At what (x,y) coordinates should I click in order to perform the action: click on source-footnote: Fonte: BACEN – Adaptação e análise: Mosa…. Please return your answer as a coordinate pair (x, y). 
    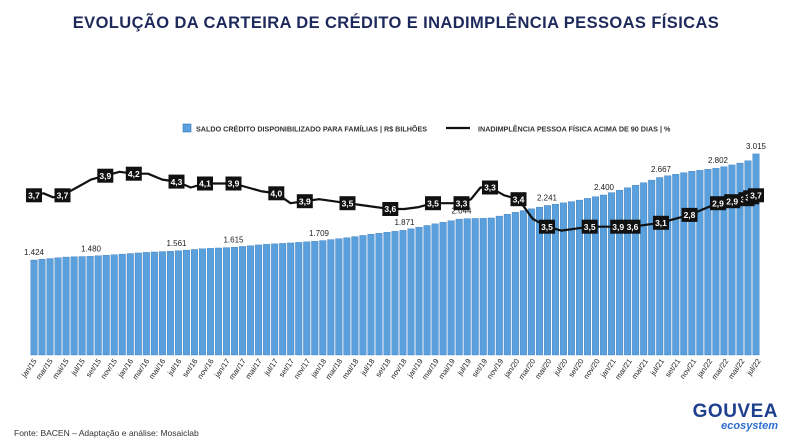
    Looking at the image, I should click on (106, 433).